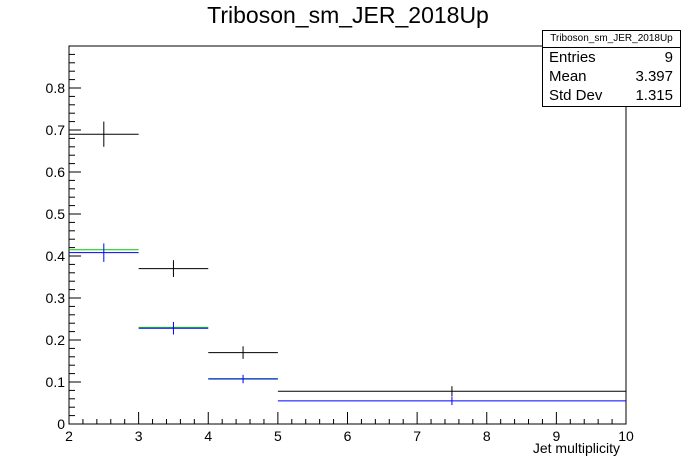 Image resolution: width=696 pixels, height=472 pixels. I want to click on stats-value: 9, so click(668, 57).